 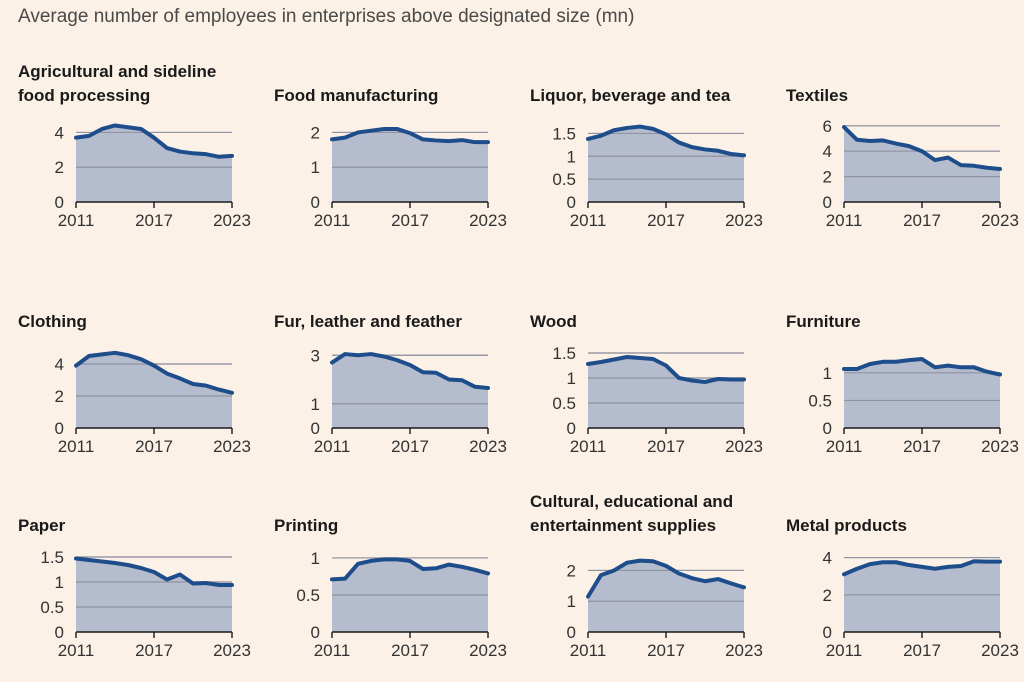 I want to click on panel-title: Agricultural and sideline, so click(x=117, y=71).